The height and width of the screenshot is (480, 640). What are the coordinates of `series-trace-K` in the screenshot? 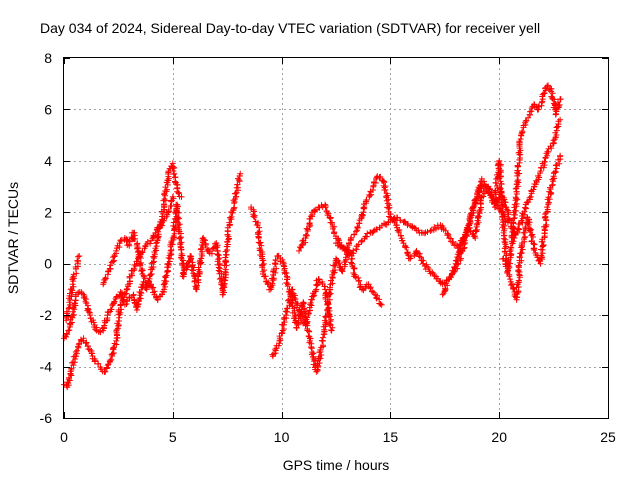 It's located at (531, 227).